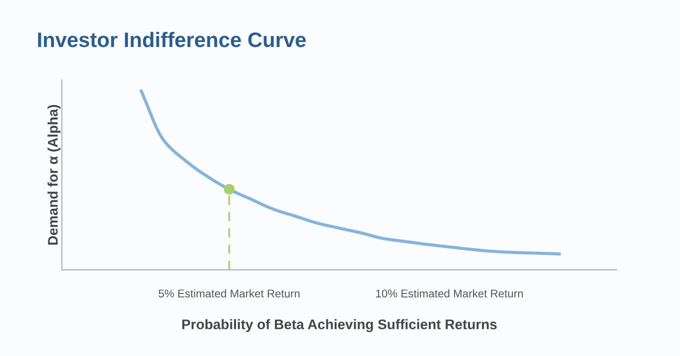 The image size is (680, 356). I want to click on x-axis-title: Probability of Beta Achieving Sufficient Returns, so click(339, 325).